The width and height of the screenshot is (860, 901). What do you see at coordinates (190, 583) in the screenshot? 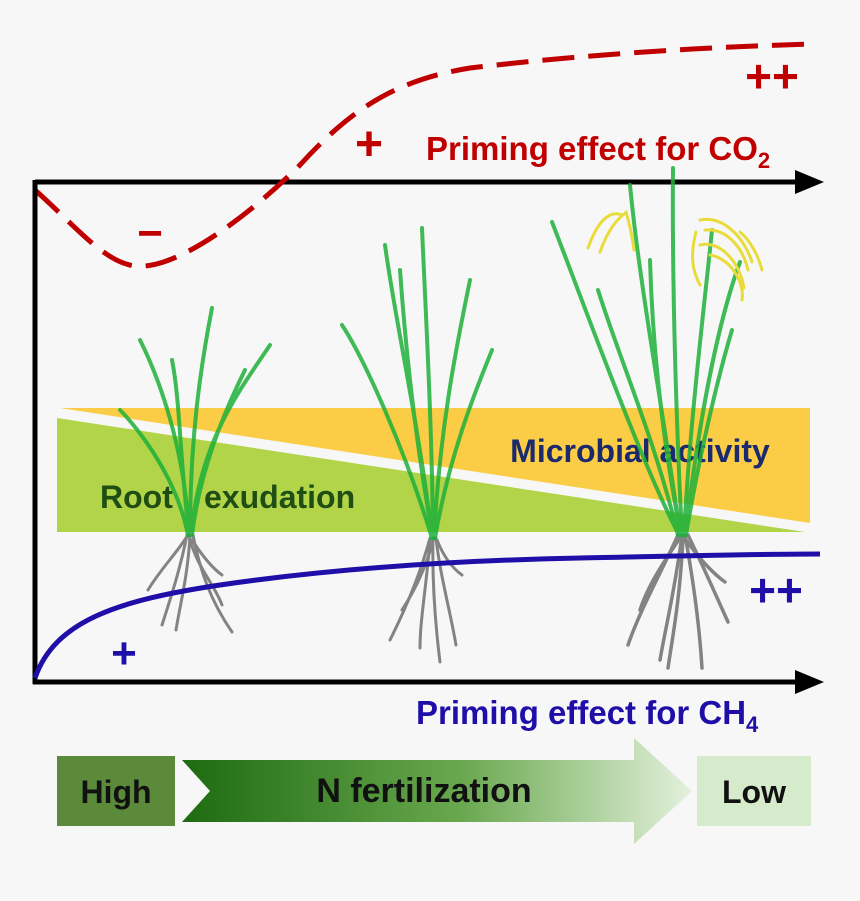
I see `plant-small-roots` at bounding box center [190, 583].